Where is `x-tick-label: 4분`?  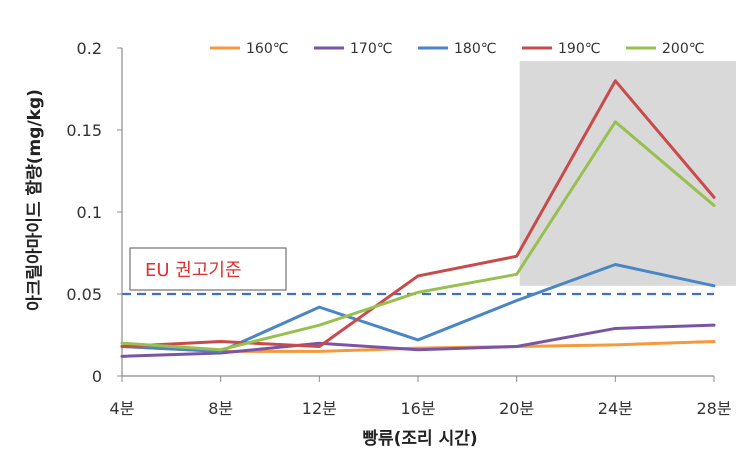
x-tick-label: 4분 is located at coordinates (122, 408).